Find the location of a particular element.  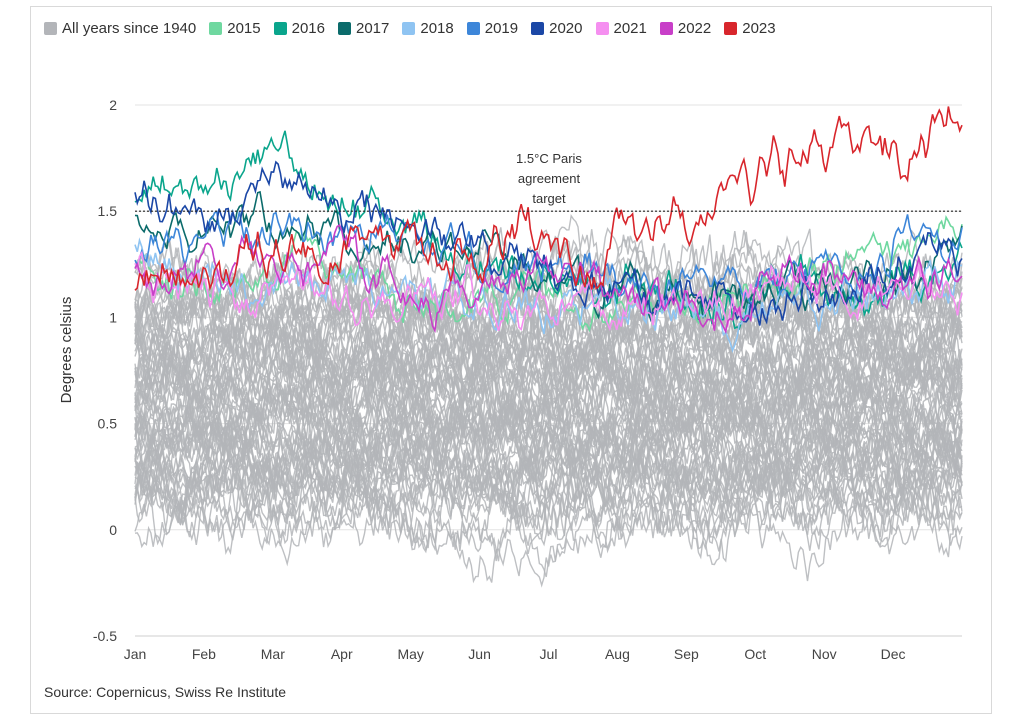

annotation-line-1: 1.5°C Paris is located at coordinates (549, 158).